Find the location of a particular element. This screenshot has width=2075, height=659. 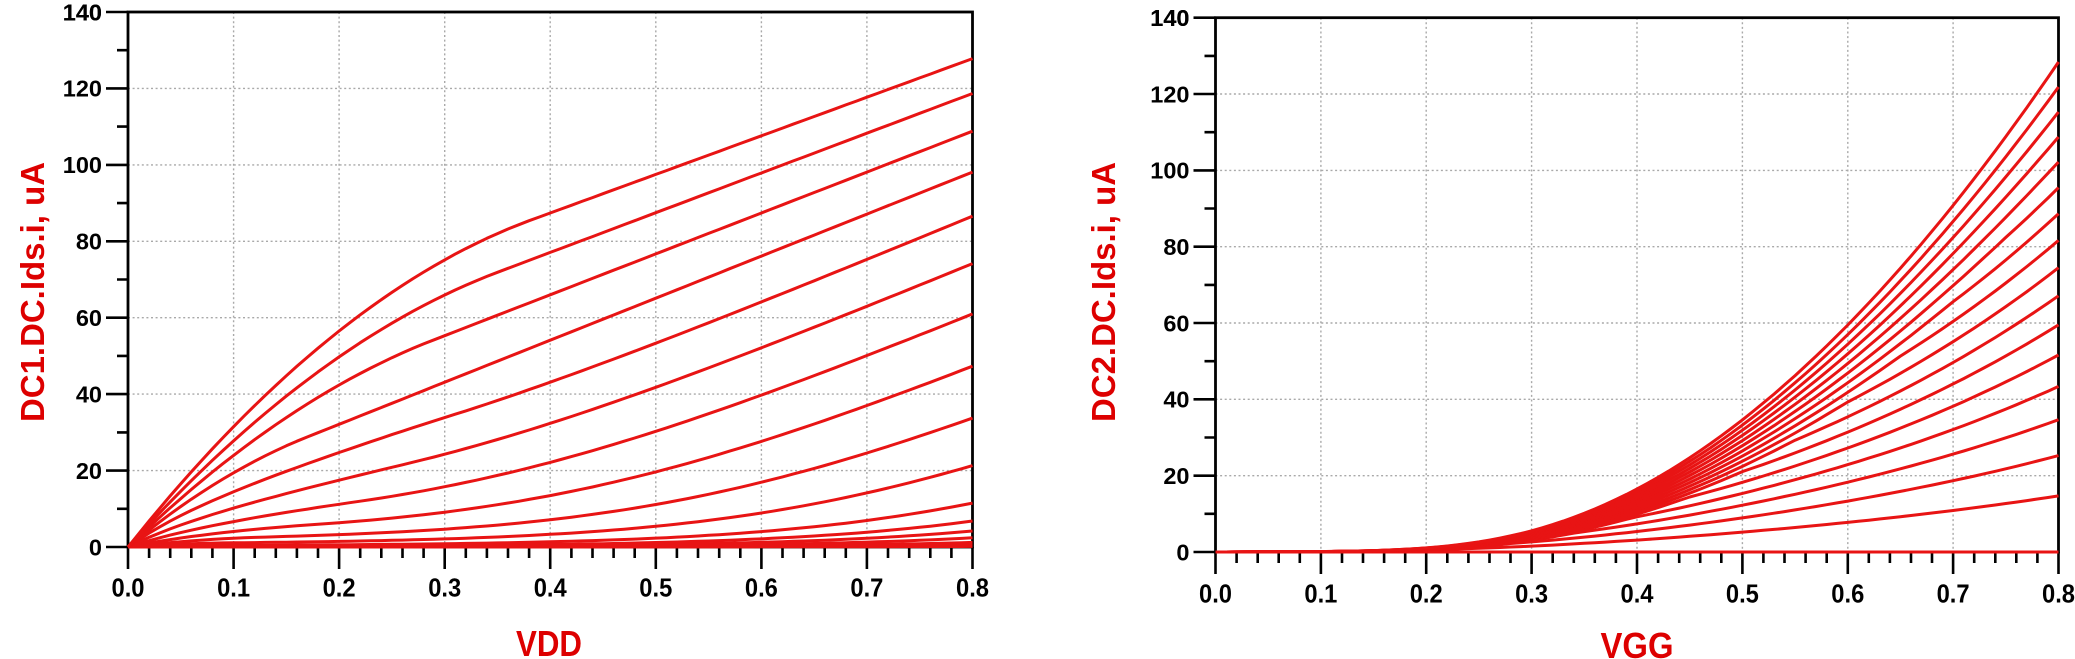

svg-text: DC1.DC.Ids.i, uA is located at coordinates (32, 292).